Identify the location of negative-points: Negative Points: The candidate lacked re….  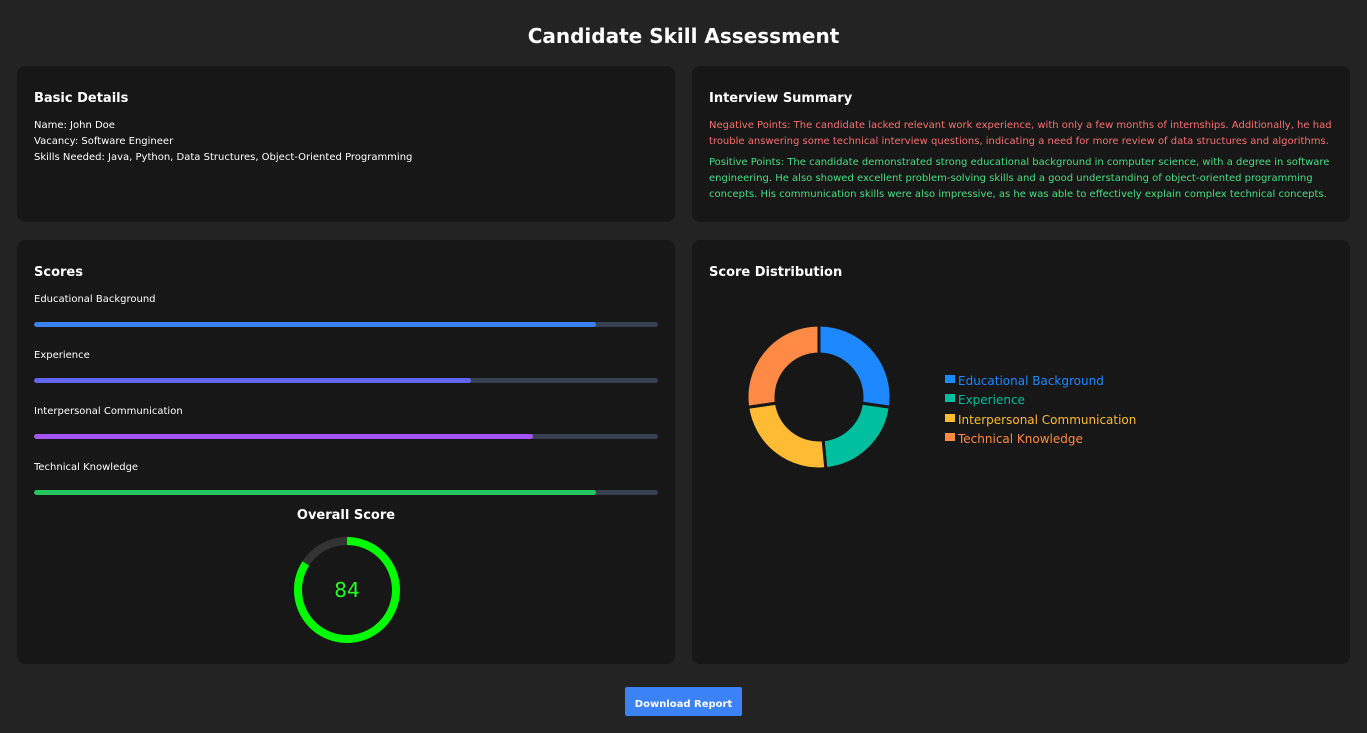
(1020, 133).